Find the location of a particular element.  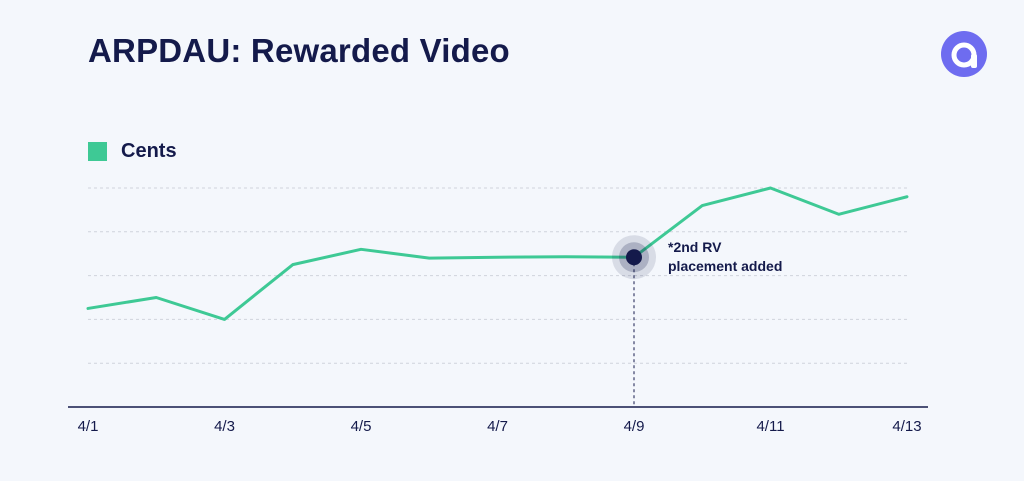

legend-label: Cents is located at coordinates (149, 151).